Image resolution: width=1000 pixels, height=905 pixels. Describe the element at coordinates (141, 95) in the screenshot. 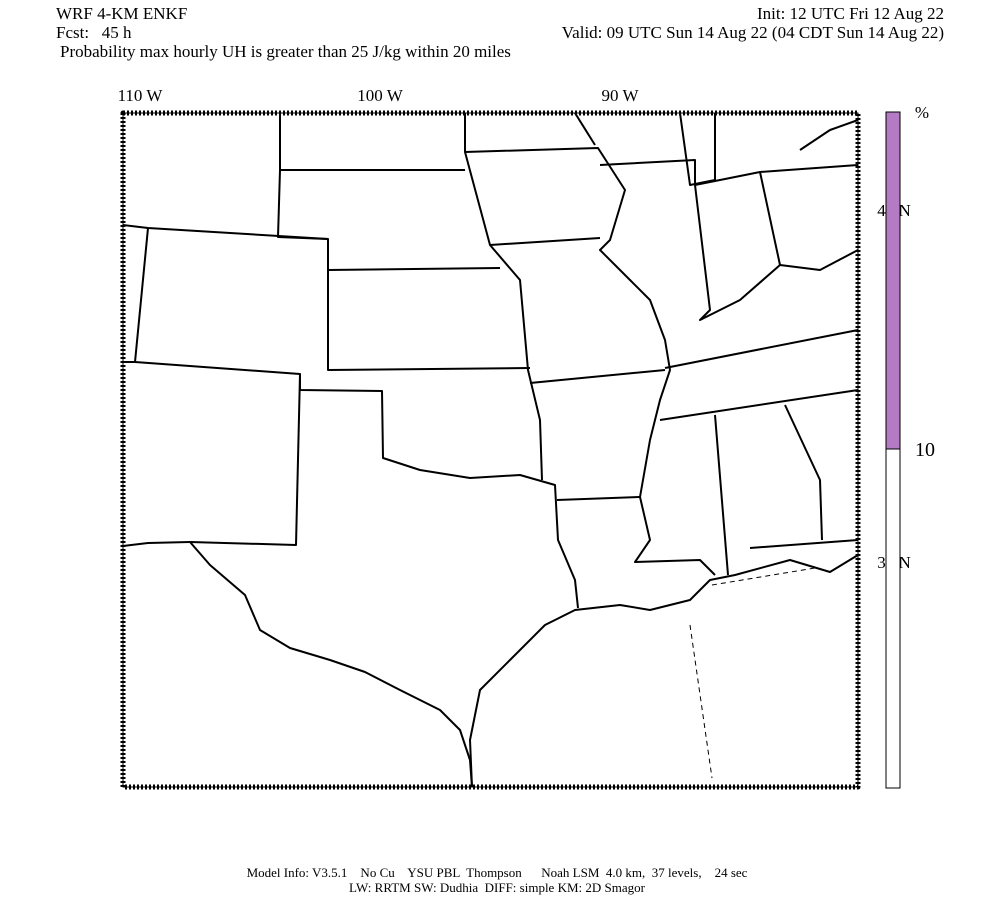

I see `lon-label: 110 W` at that location.